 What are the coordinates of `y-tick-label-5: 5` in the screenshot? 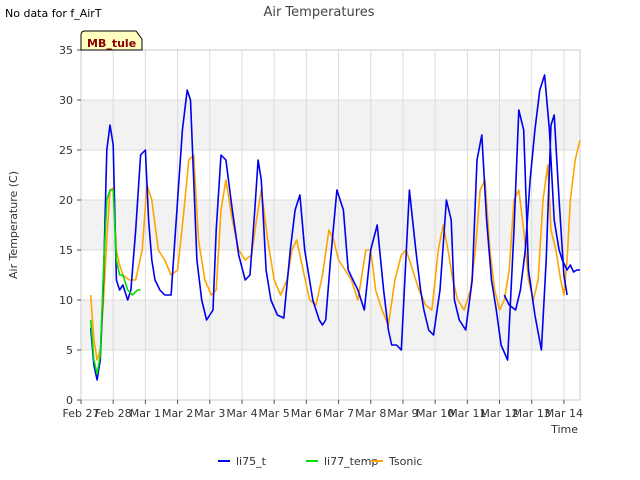 It's located at (69, 350).